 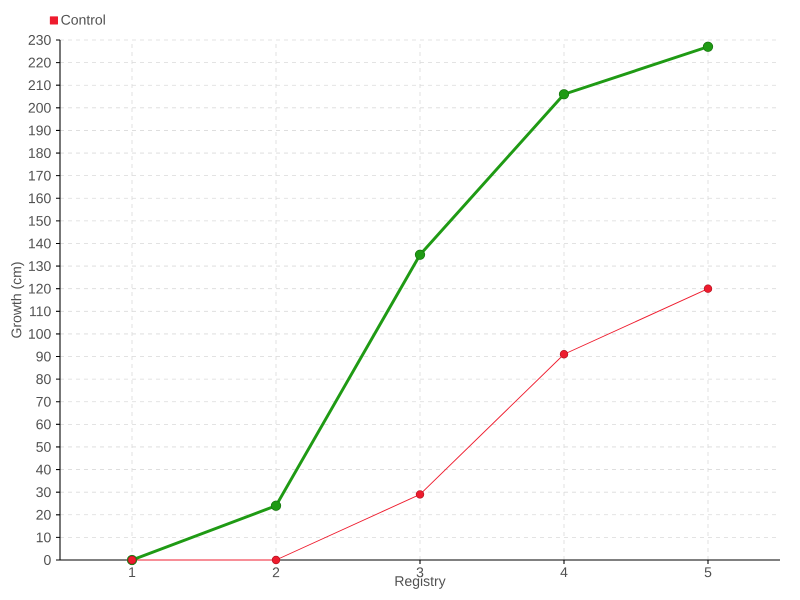 What do you see at coordinates (420, 582) in the screenshot?
I see `x-axis-title: Registry` at bounding box center [420, 582].